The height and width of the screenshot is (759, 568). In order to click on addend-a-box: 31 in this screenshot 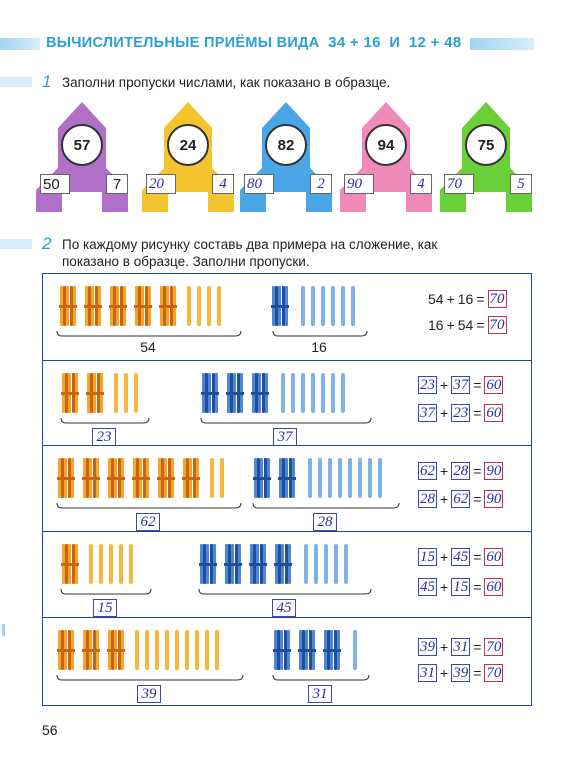, I will do `click(427, 673)`.